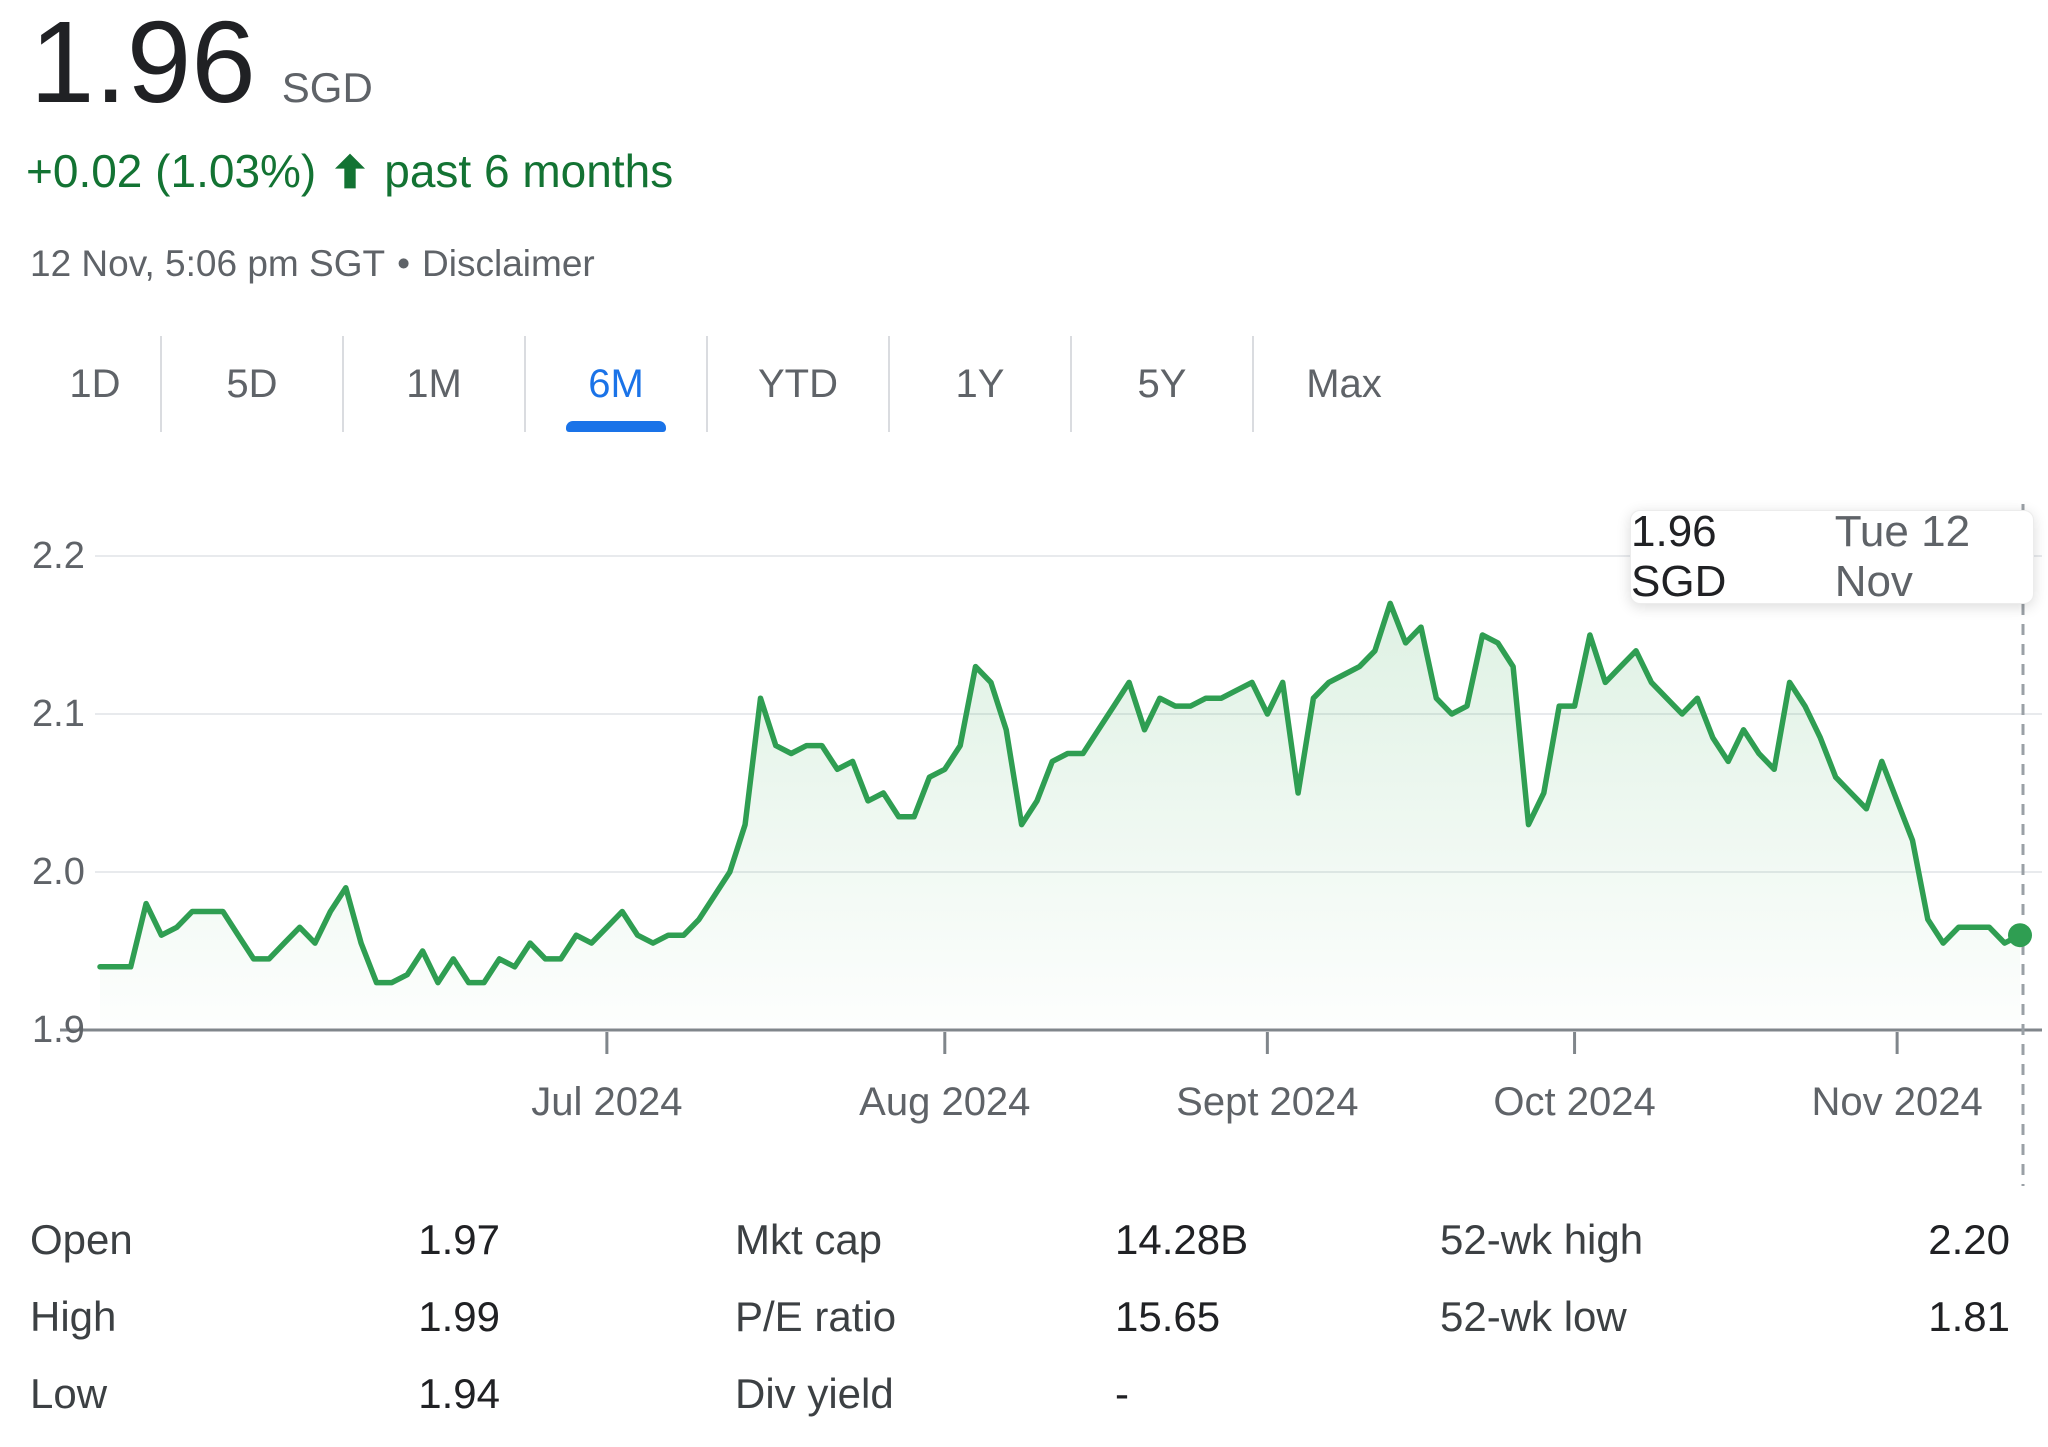 Image resolution: width=2048 pixels, height=1447 pixels. I want to click on tab-1m: 1M, so click(435, 384).